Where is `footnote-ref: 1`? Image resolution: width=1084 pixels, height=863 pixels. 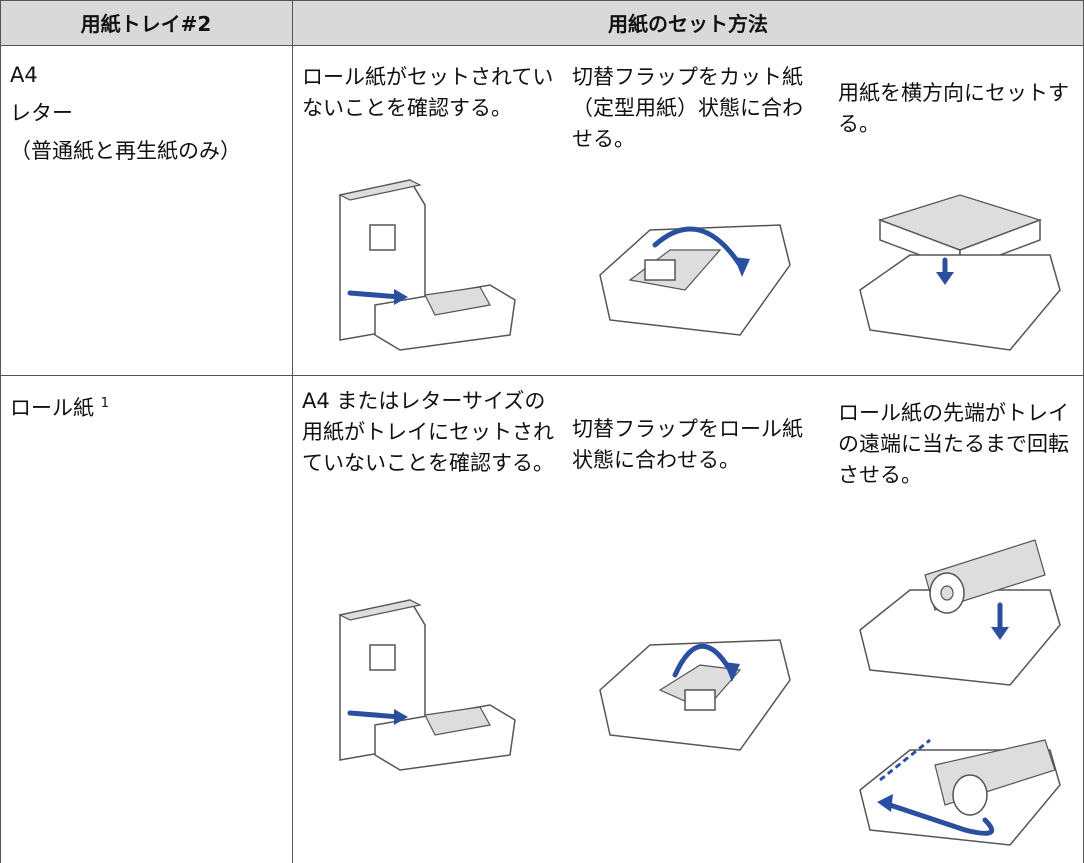
footnote-ref: 1 is located at coordinates (104, 403).